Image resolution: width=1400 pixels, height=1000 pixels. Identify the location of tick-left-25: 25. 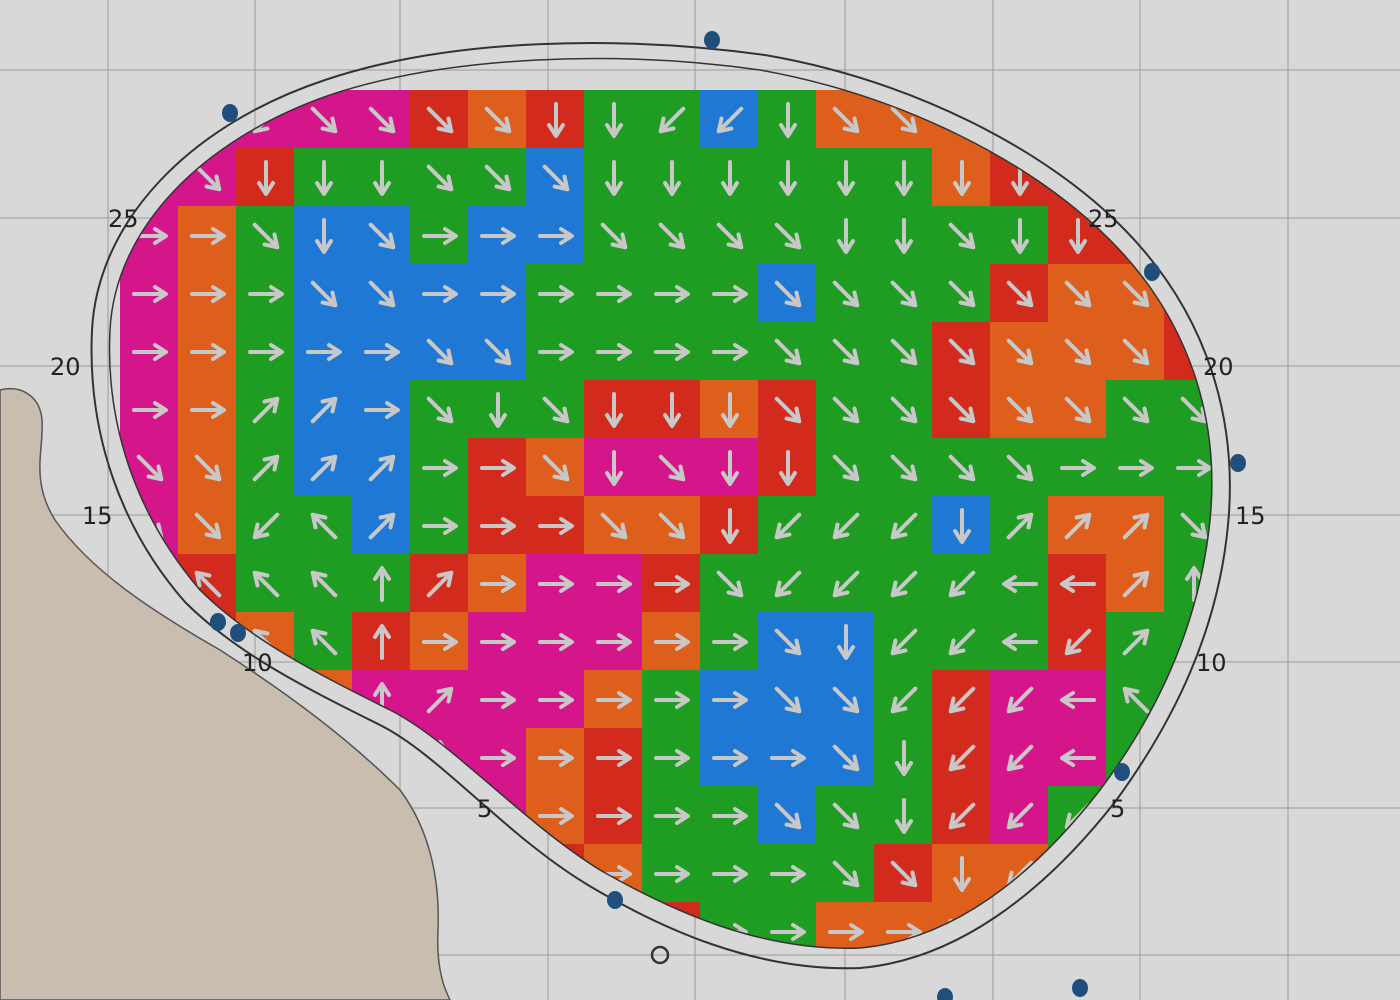
(123, 219).